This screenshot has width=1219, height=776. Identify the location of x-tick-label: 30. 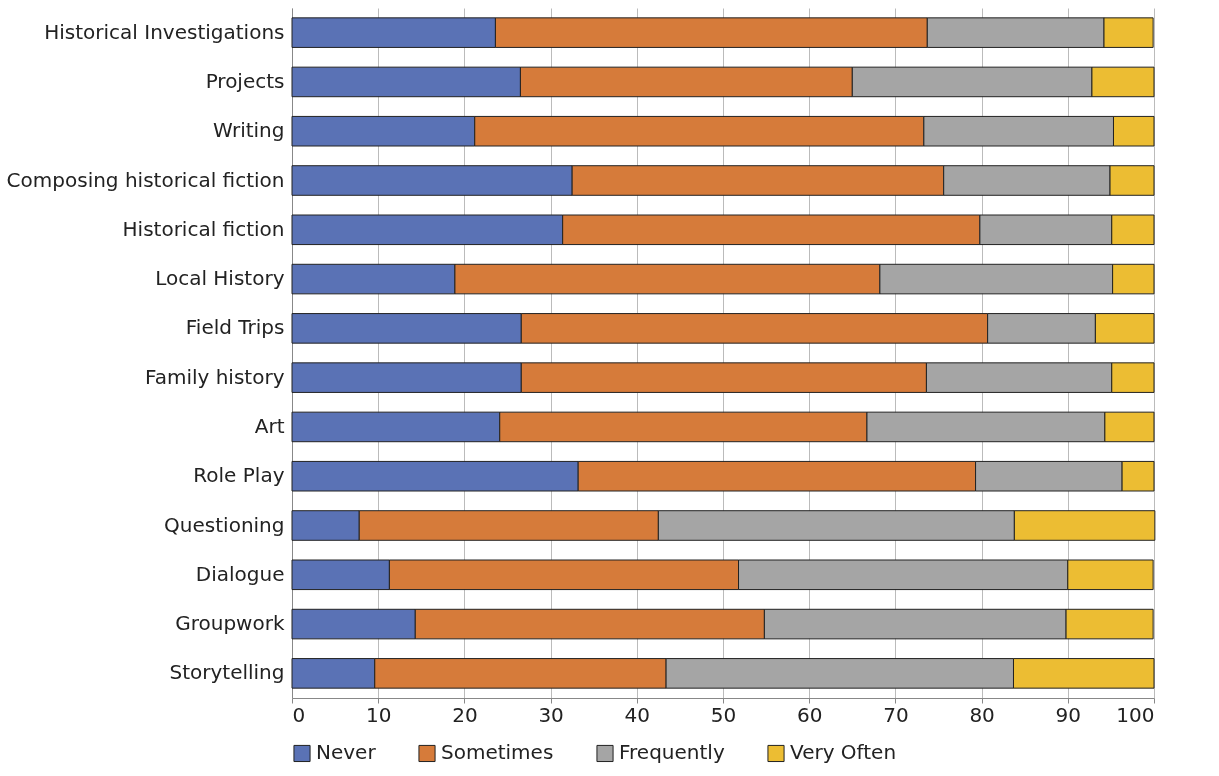
(551, 714).